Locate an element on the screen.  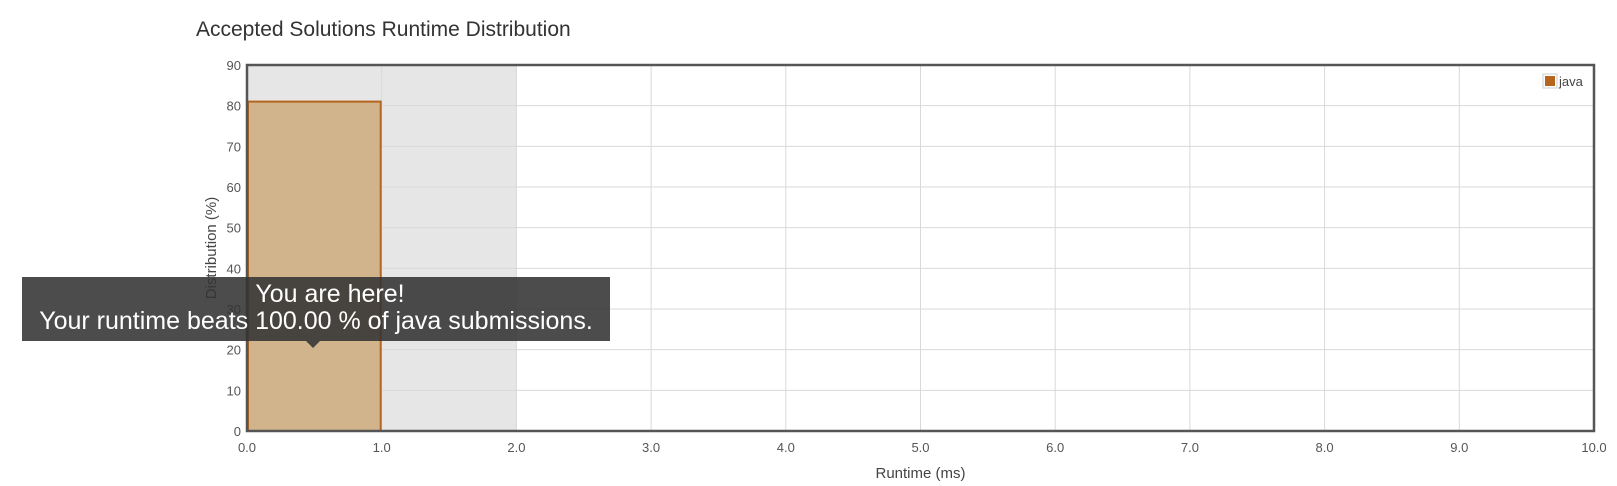
x-tick-label: 7.0 is located at coordinates (1190, 447).